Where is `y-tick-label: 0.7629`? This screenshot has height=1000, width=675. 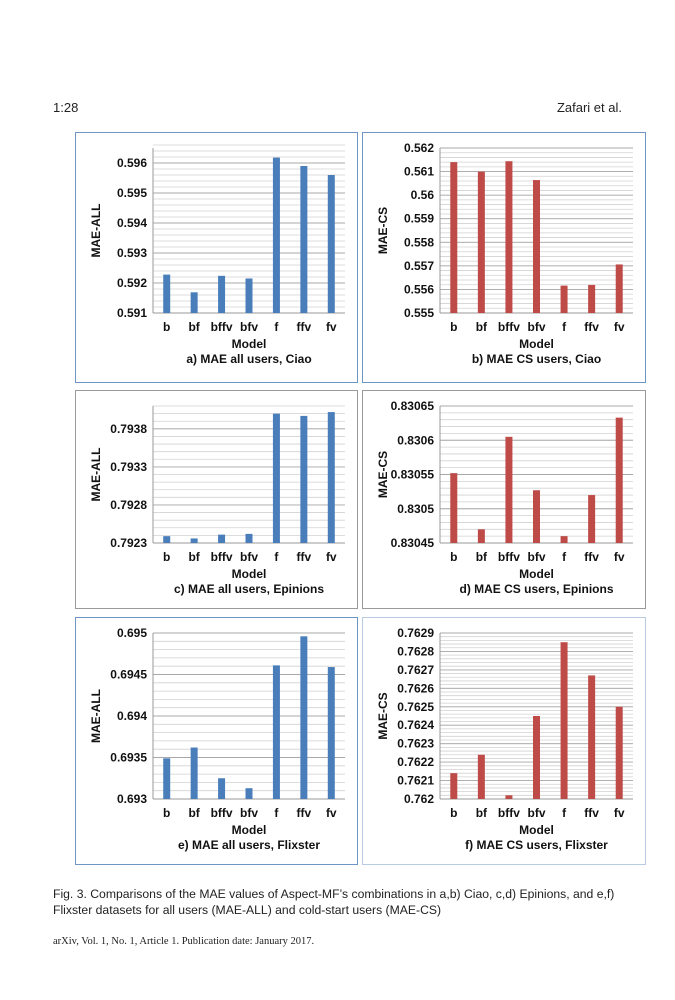
y-tick-label: 0.7629 is located at coordinates (415, 633).